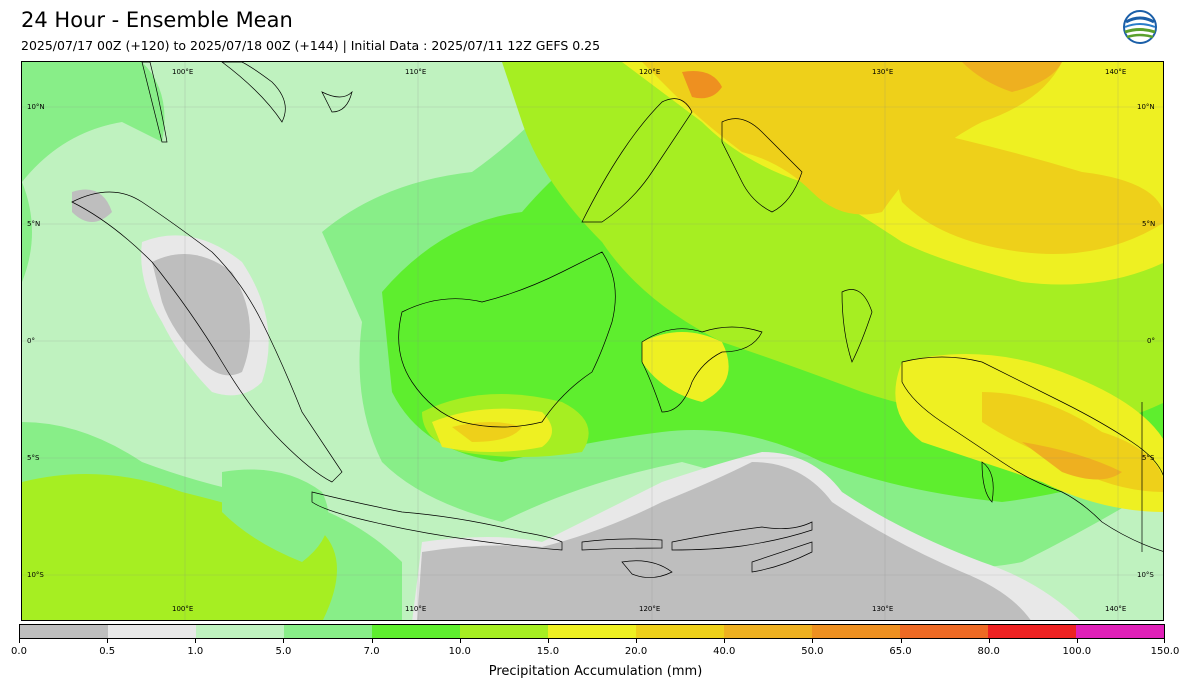 The image size is (1191, 690). What do you see at coordinates (1165, 651) in the screenshot?
I see `colorbar-tick-label: 150.0` at bounding box center [1165, 651].